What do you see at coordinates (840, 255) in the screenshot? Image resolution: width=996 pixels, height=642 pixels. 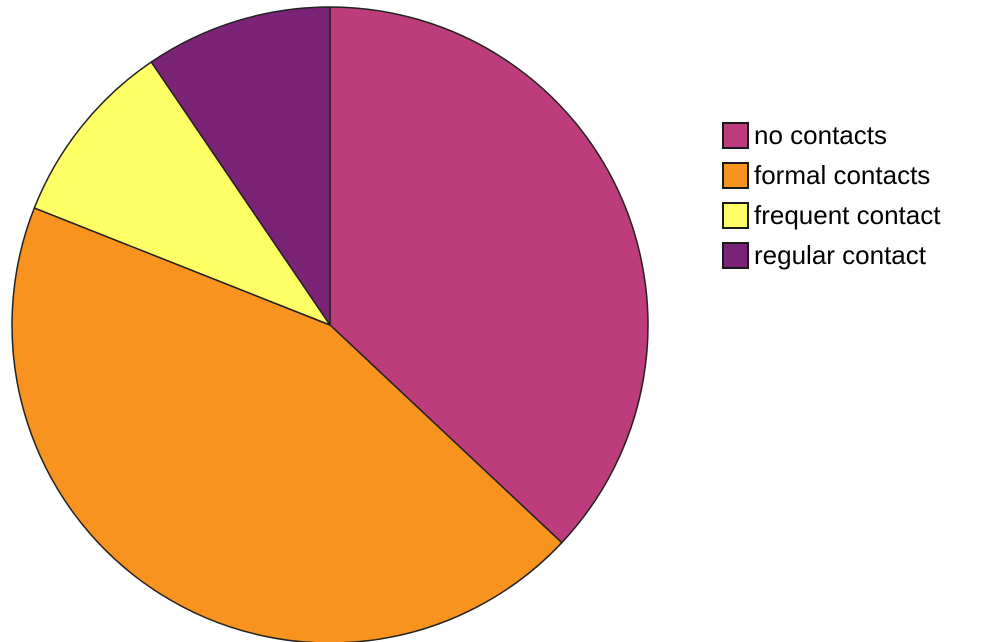 I see `legend-label: regular contact` at bounding box center [840, 255].